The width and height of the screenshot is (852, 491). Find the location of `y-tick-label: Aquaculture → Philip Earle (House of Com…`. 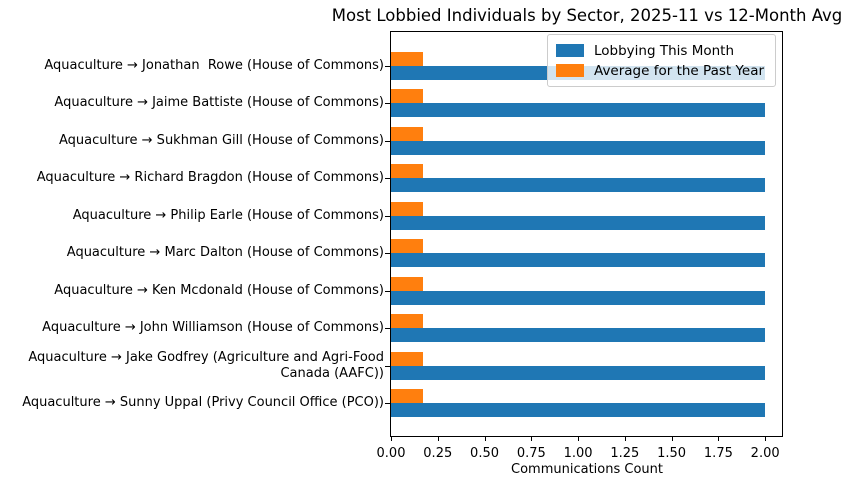

y-tick-label: Aquaculture → Philip Earle (House of Com… is located at coordinates (228, 215).